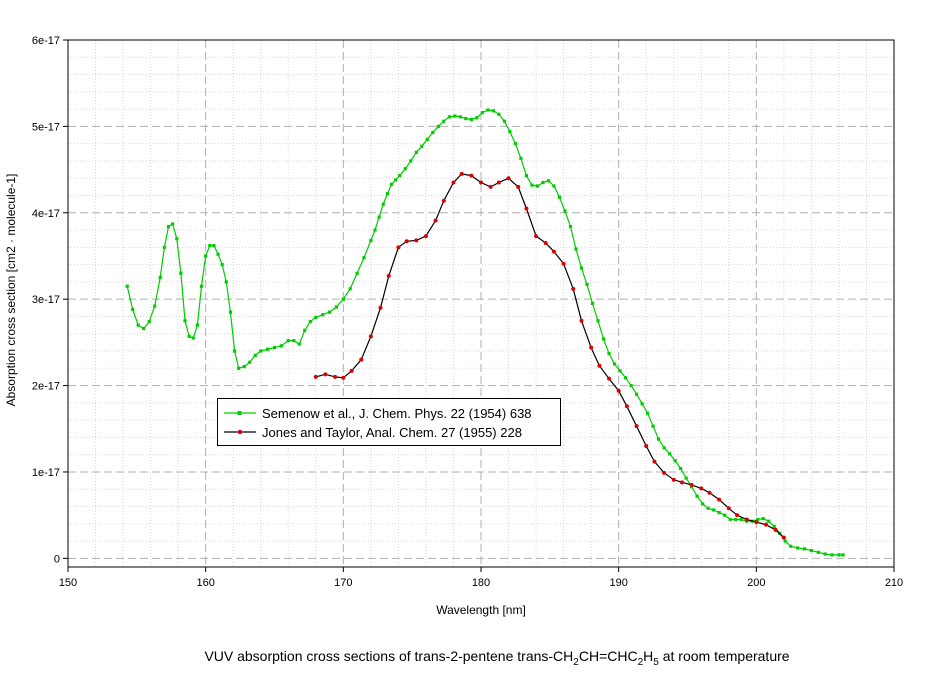 The image size is (934, 676). What do you see at coordinates (50, 300) in the screenshot?
I see `y-axis-ticks: 0 1e-17 2e-17 3e-17 4e-17 5e-17 6e-17` at bounding box center [50, 300].